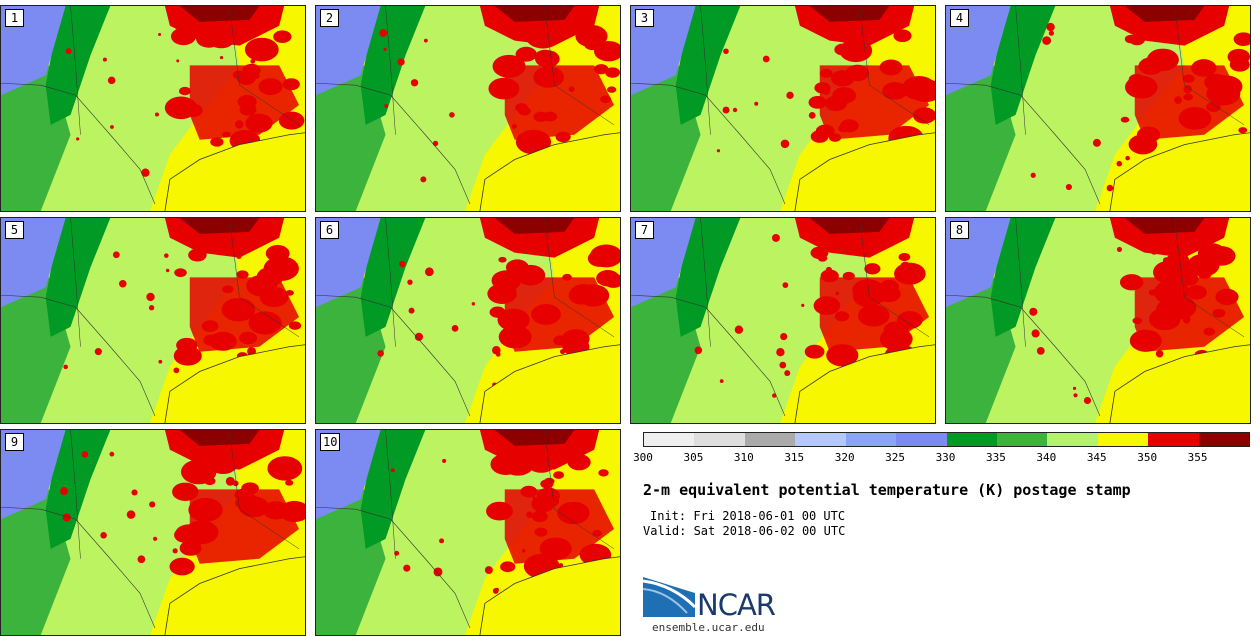 The width and height of the screenshot is (1260, 636). I want to click on member-panel: 5, so click(153, 320).